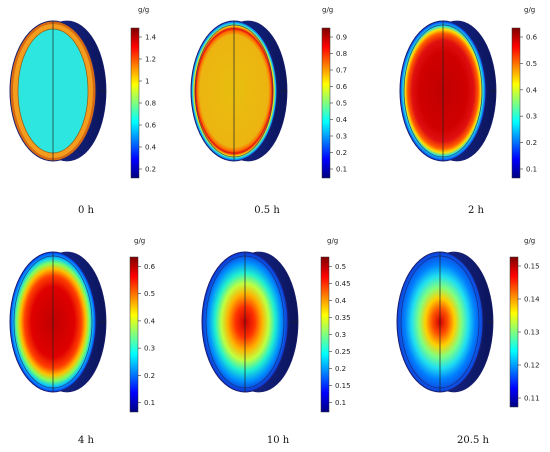  Describe the element at coordinates (476, 210) in the screenshot. I see `panel-caption-2h: 2 h` at that location.